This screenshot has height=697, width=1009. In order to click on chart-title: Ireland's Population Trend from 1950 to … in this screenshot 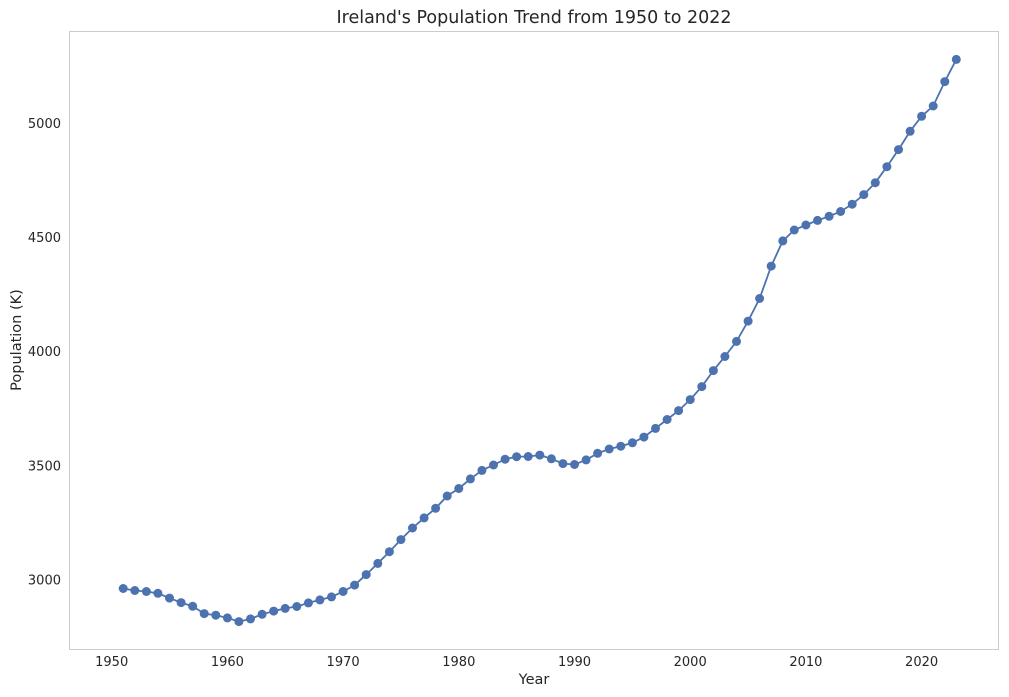, I will do `click(533, 18)`.